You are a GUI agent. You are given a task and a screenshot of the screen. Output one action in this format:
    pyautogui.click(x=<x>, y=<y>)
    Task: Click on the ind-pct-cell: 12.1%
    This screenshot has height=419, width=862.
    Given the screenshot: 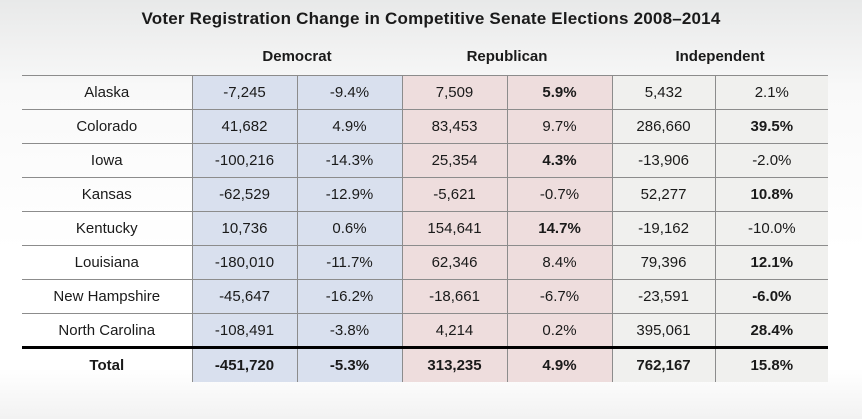 What is the action you would take?
    pyautogui.click(x=771, y=262)
    